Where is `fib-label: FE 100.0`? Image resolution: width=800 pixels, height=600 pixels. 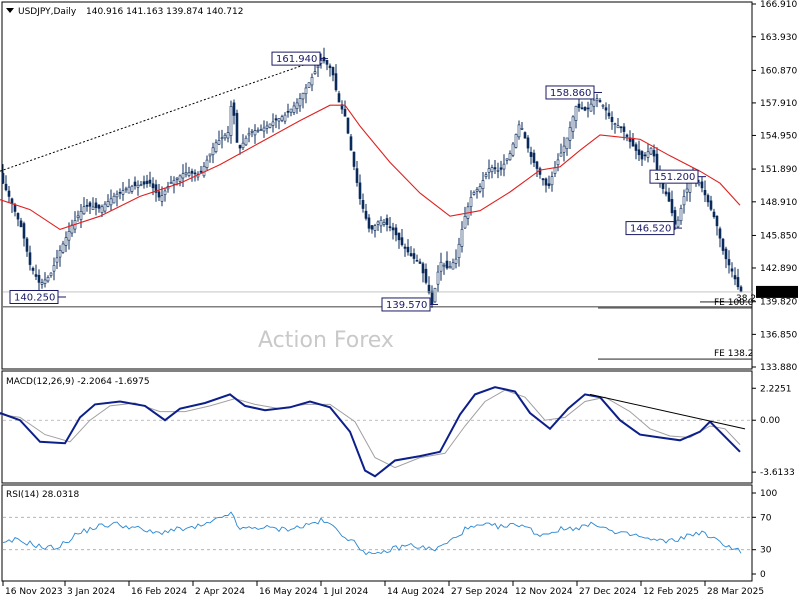 fib-label: FE 100.0 is located at coordinates (734, 303).